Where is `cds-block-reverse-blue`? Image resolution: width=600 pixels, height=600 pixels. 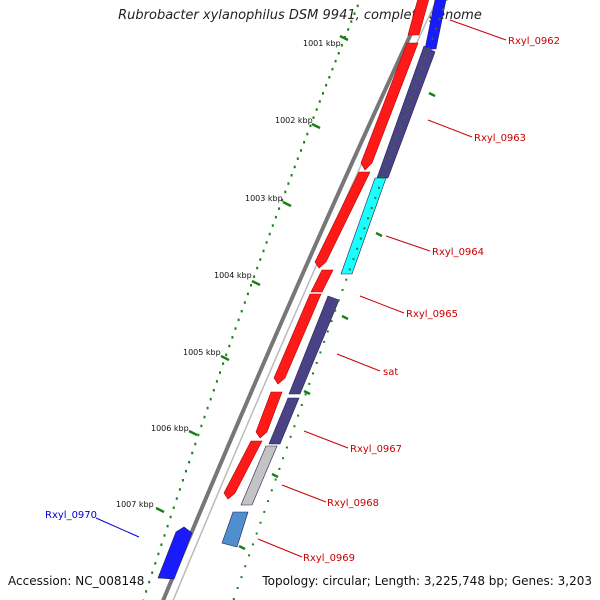
cds-block-reverse-blue is located at coordinates (435, 25).